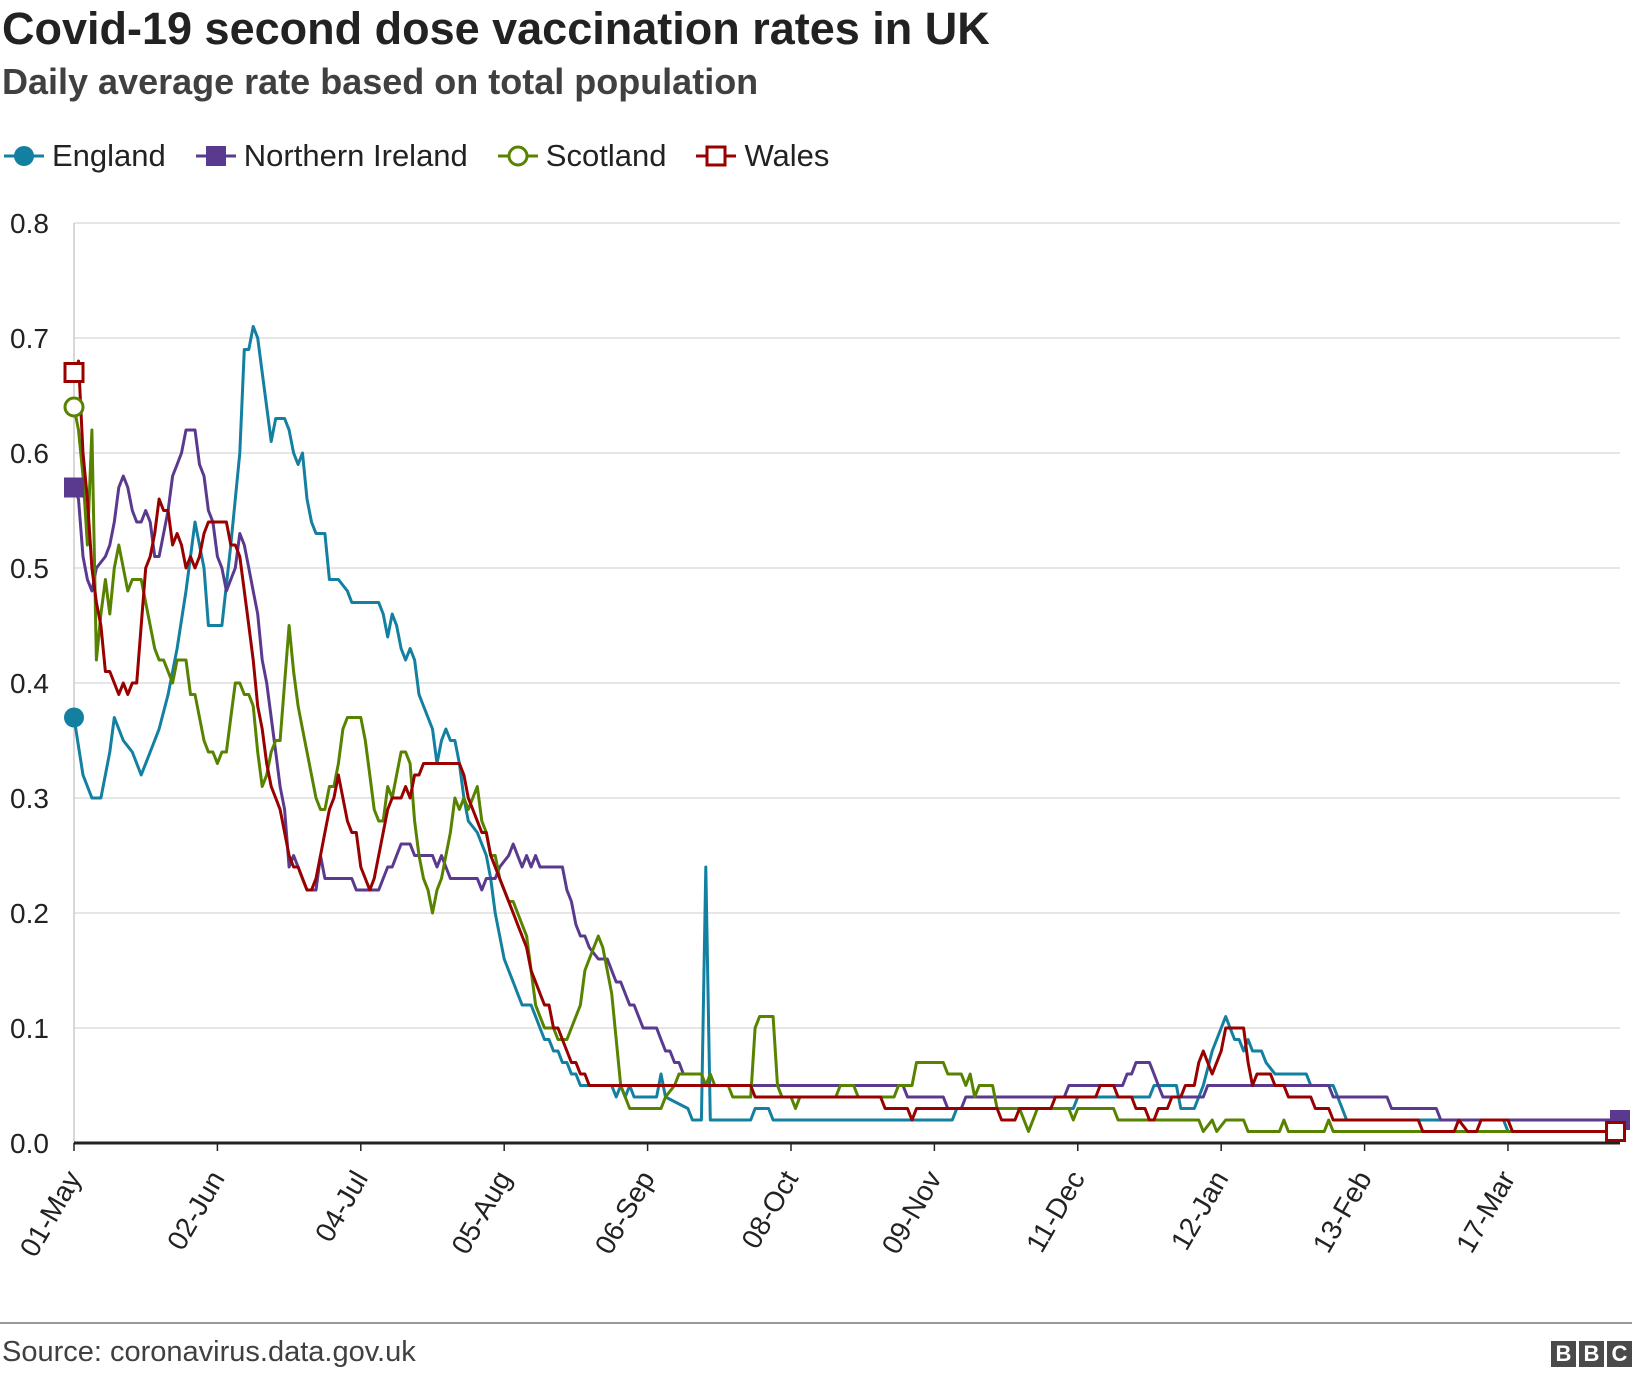 The image size is (1632, 1378). What do you see at coordinates (341, 1207) in the screenshot?
I see `x-tick-label: 04-Jul` at bounding box center [341, 1207].